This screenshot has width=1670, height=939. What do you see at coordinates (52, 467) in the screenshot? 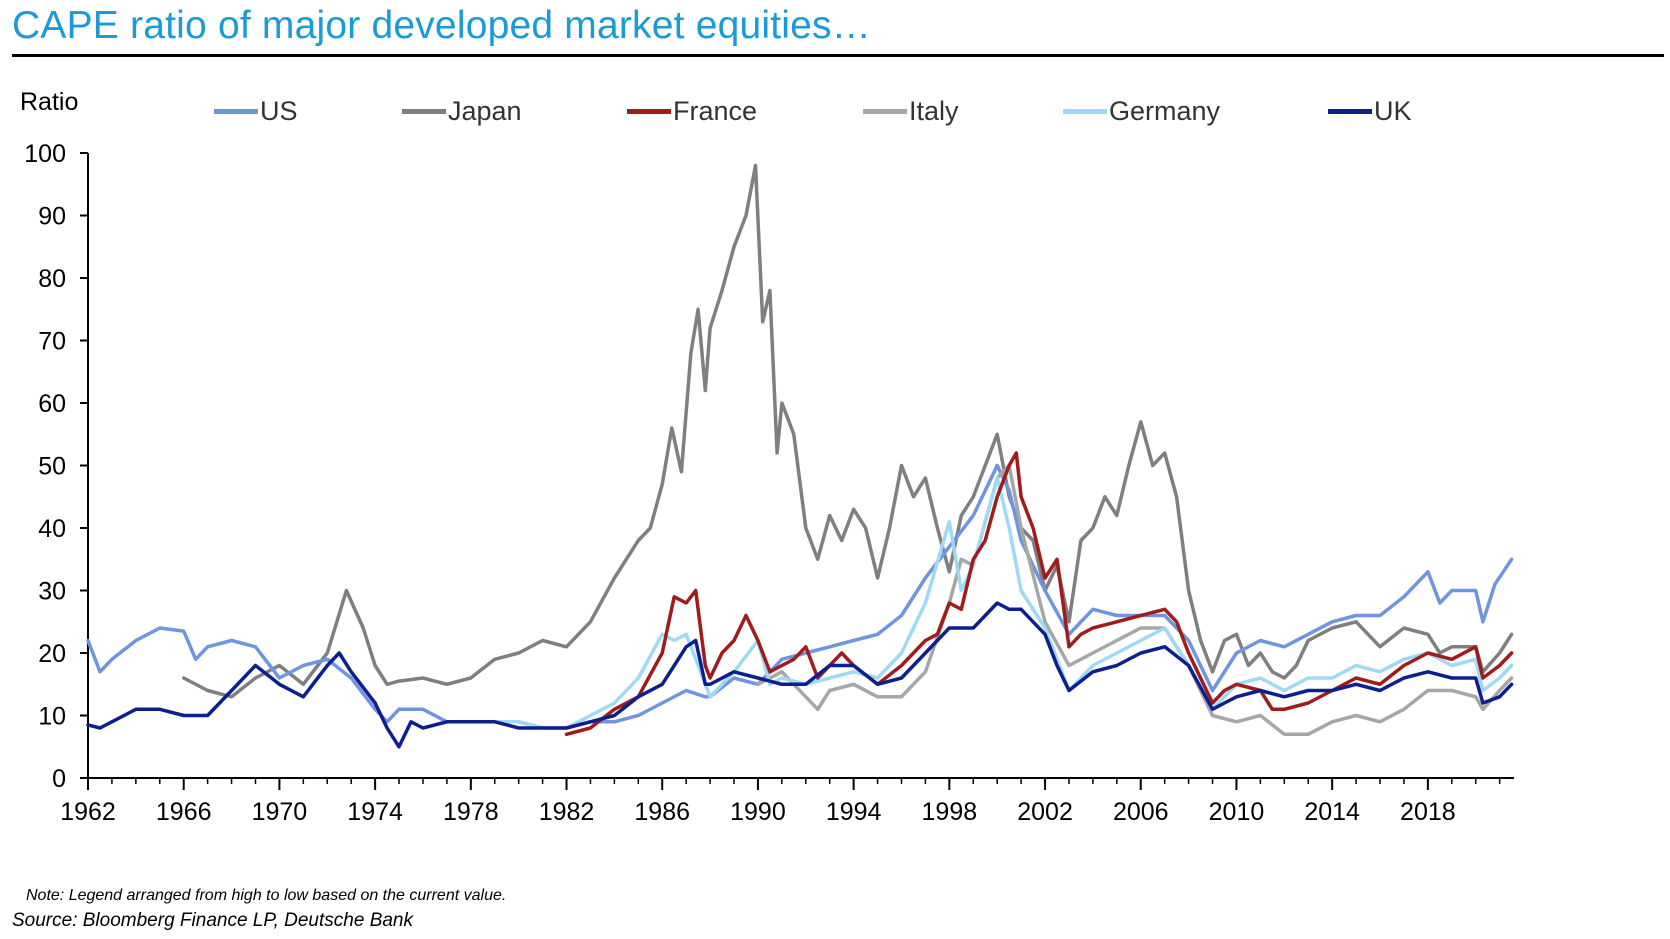
I see `y-tick-label: 50` at bounding box center [52, 467].